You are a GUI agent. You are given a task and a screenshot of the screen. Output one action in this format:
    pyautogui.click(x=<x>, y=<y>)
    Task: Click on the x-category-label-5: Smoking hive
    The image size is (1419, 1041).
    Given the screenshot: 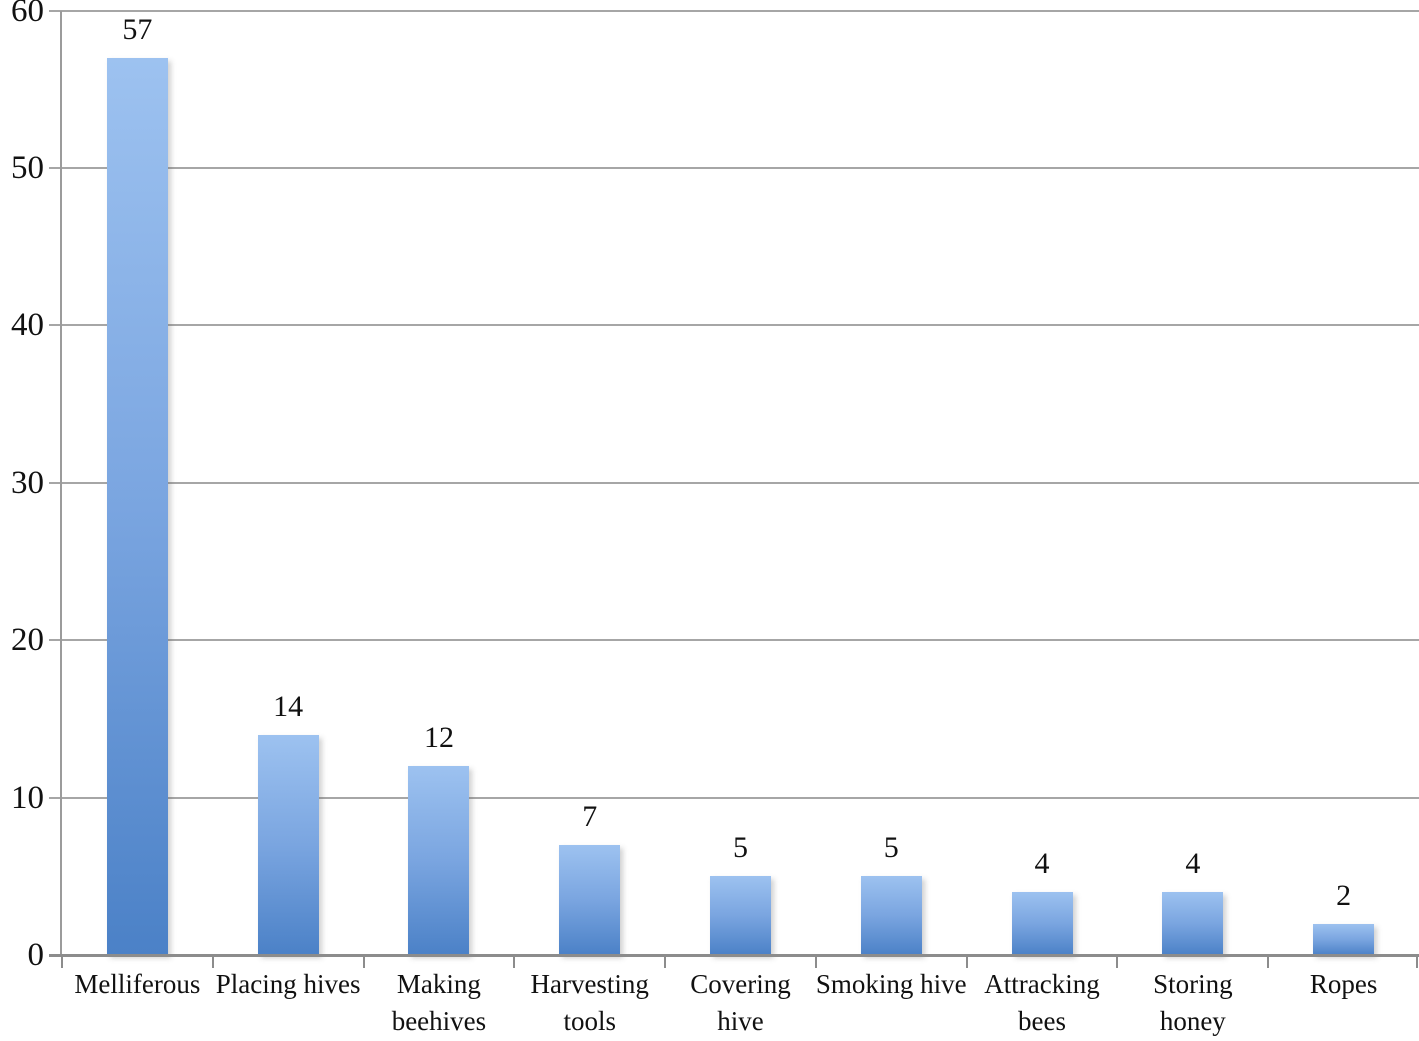 What is the action you would take?
    pyautogui.click(x=891, y=984)
    